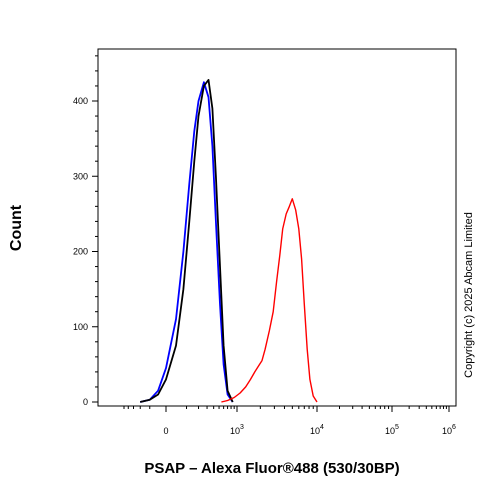  What do you see at coordinates (469, 295) in the screenshot?
I see `copyright-text: Copyright (c) 2025 Abcam Limited` at bounding box center [469, 295].